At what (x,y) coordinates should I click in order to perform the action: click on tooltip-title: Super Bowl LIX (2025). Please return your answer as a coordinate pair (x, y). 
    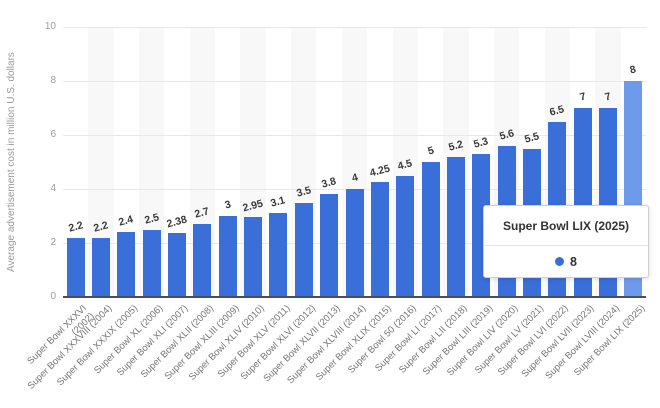
    Looking at the image, I should click on (566, 226).